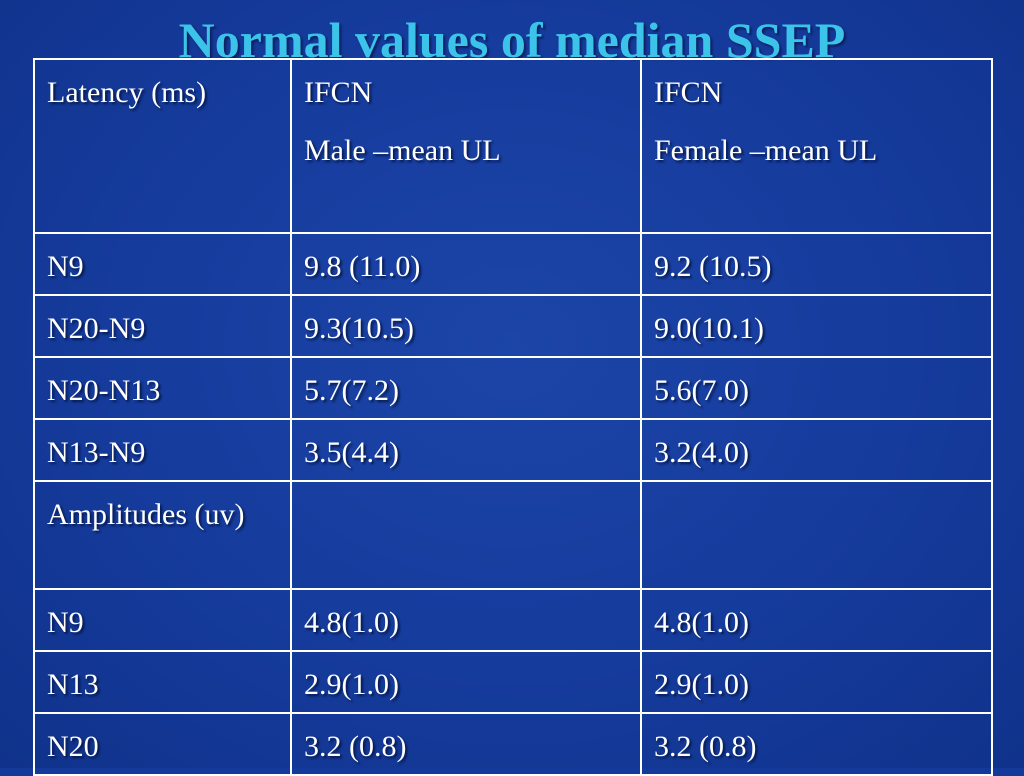  What do you see at coordinates (162, 450) in the screenshot?
I see `row-label: N13-N9` at bounding box center [162, 450].